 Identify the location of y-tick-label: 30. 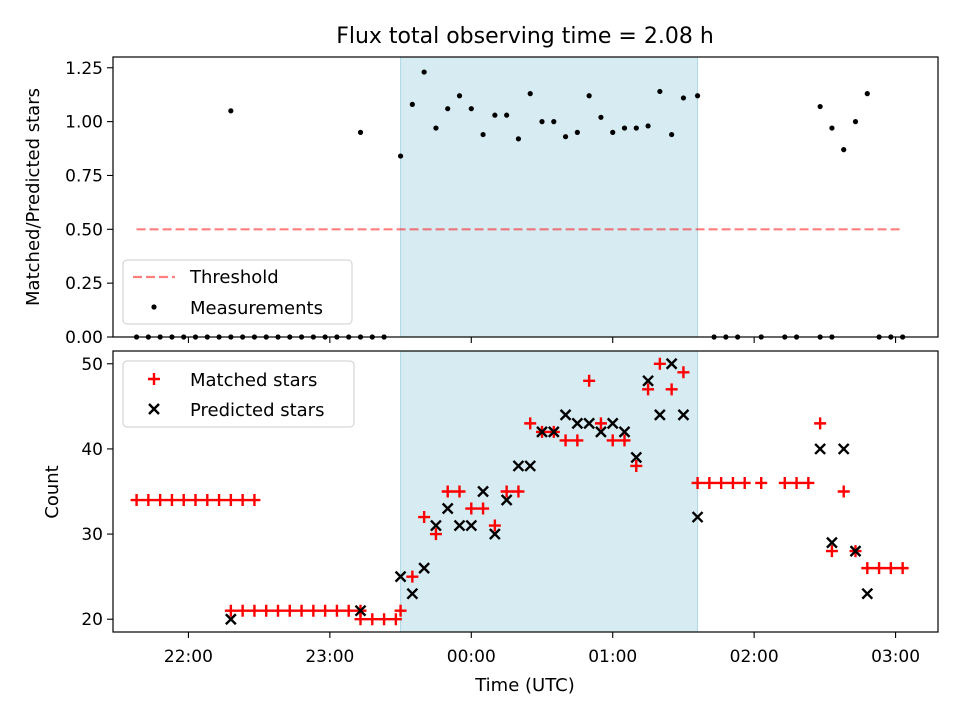
(92, 535).